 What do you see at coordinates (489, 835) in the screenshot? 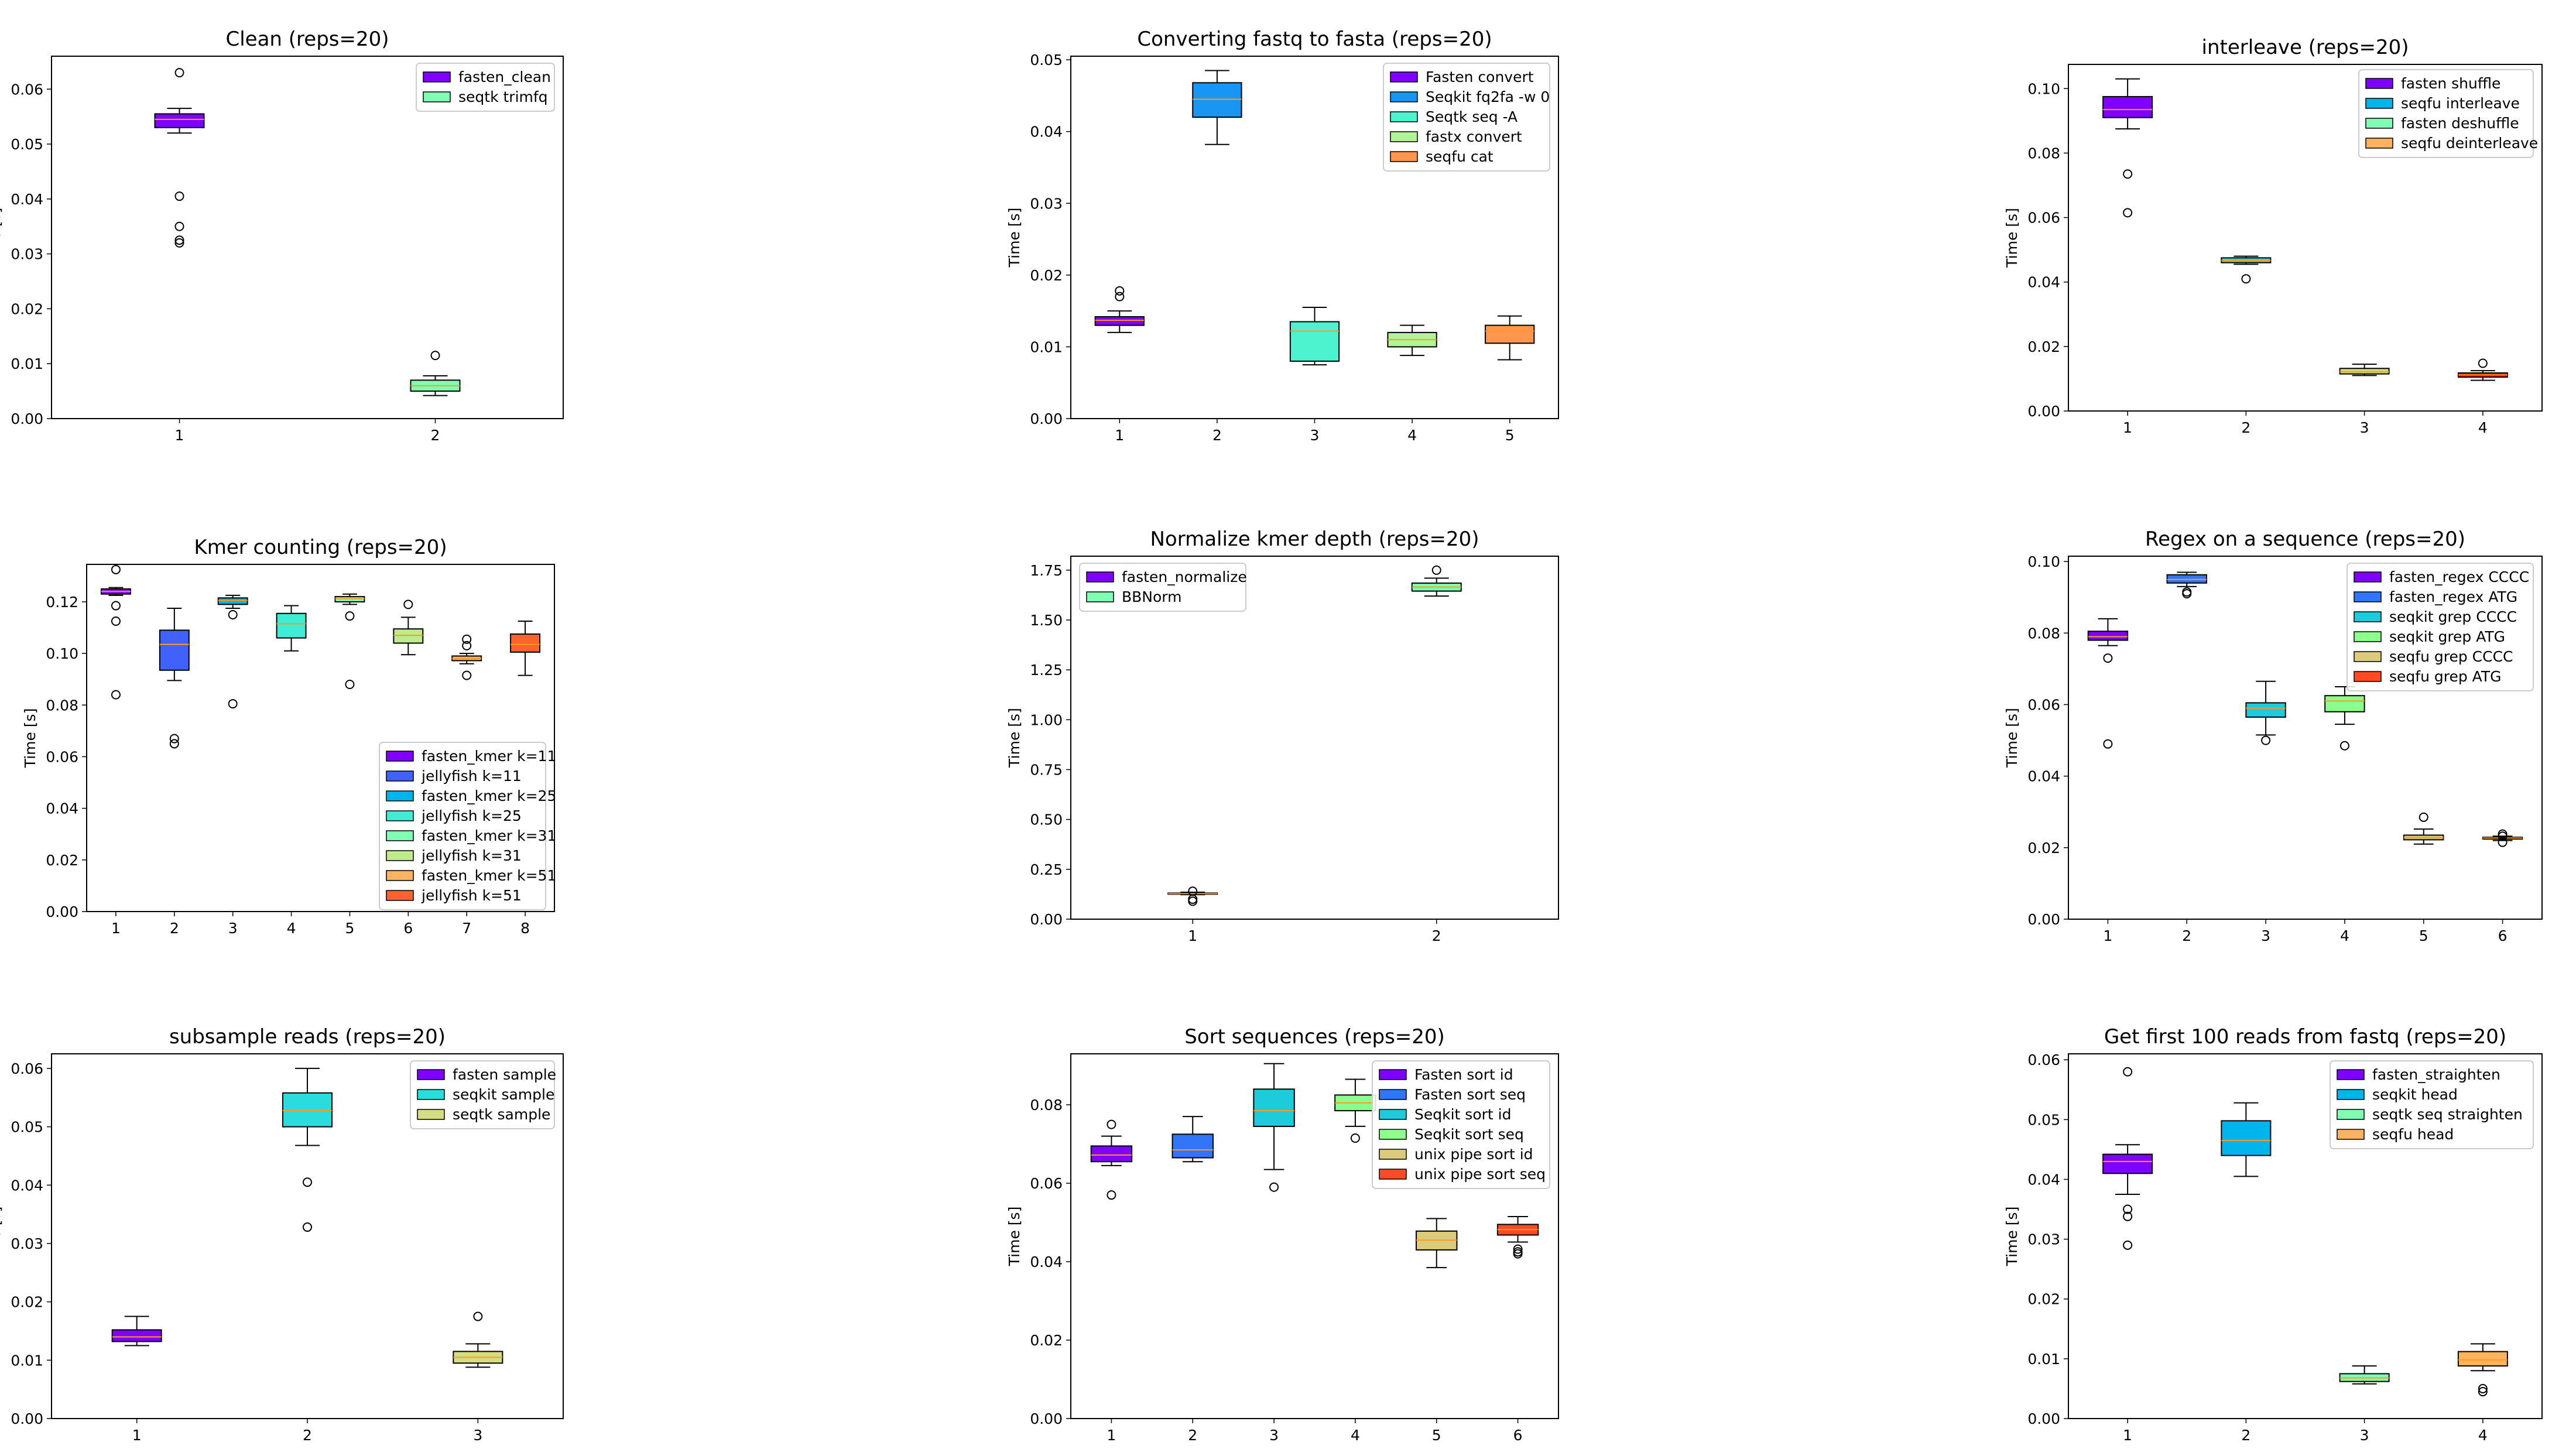
I see `legend-label: fasten_kmer k=31` at bounding box center [489, 835].